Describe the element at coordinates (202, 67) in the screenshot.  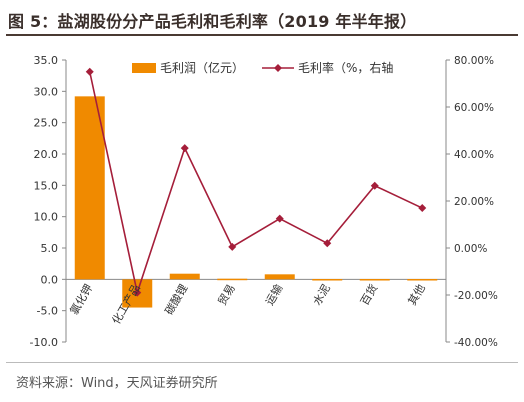
I see `legend-bar-label: 毛利润（亿元）` at that location.